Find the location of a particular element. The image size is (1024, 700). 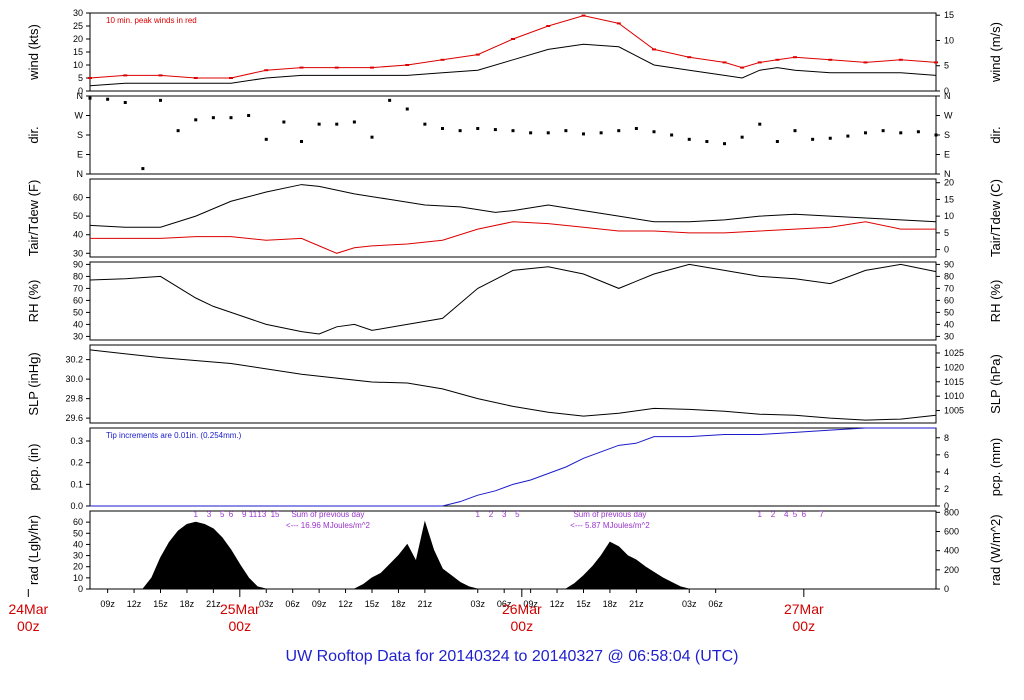

time-tick-label: 15z is located at coordinates (372, 604).